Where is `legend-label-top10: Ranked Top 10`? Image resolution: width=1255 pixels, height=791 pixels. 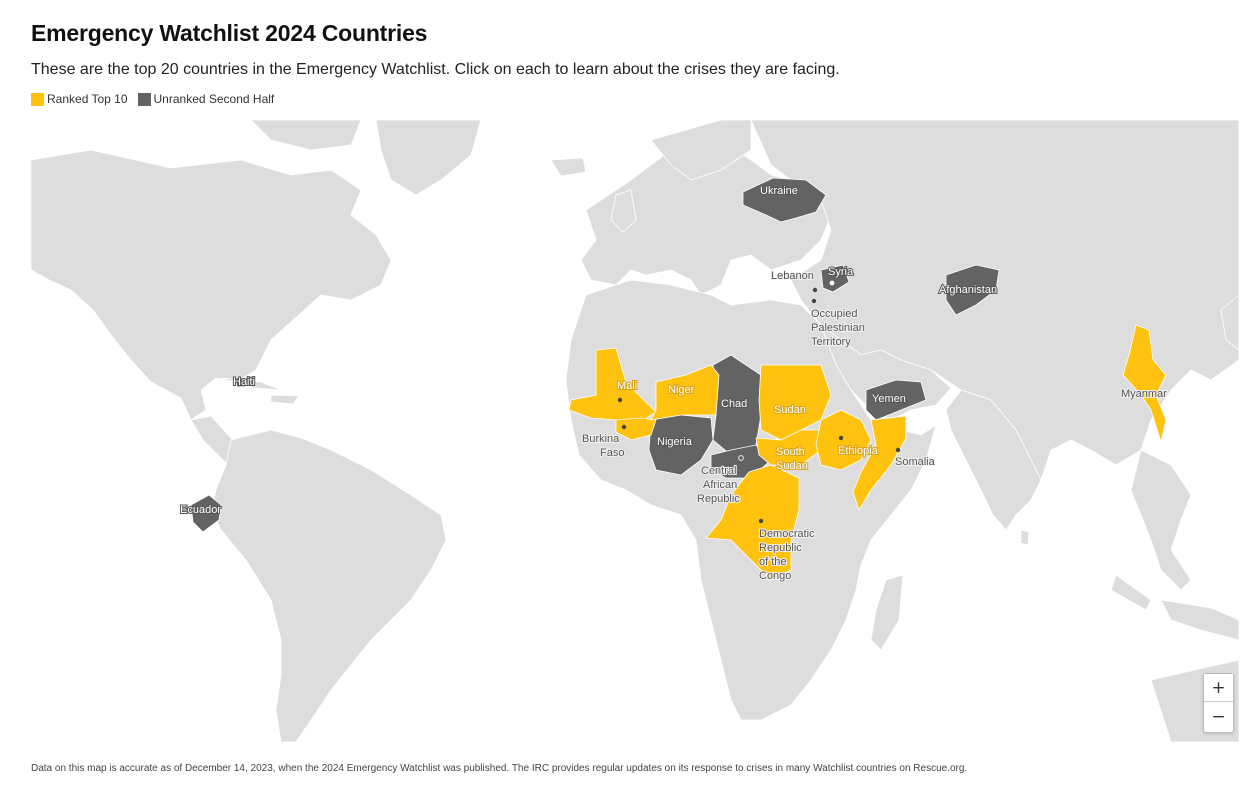
legend-label-top10: Ranked Top 10 is located at coordinates (87, 99).